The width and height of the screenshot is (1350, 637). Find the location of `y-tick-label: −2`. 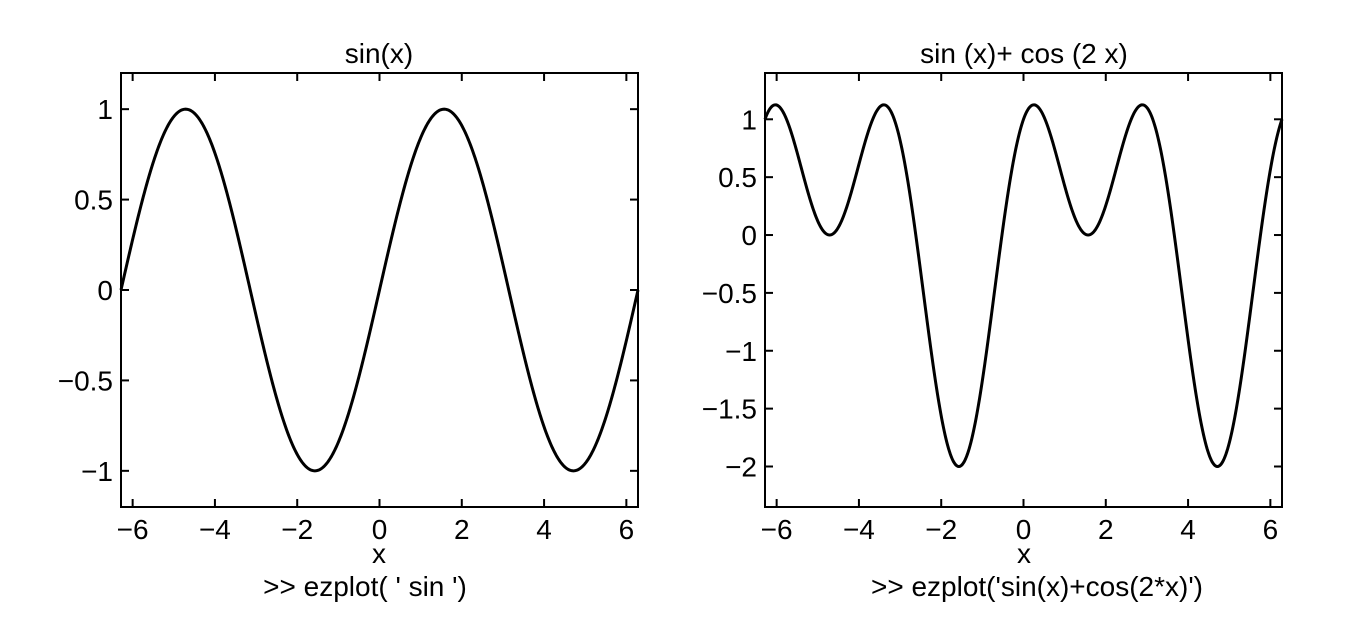

y-tick-label: −2 is located at coordinates (741, 466).